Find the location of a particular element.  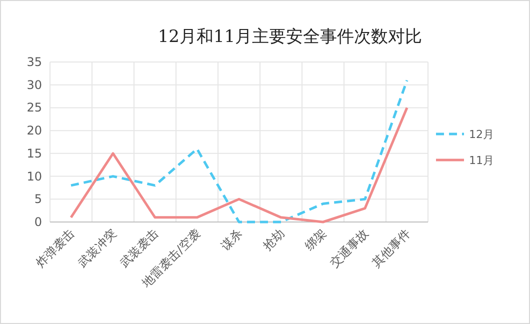

x-tick-label: 抢劫 is located at coordinates (274, 240).